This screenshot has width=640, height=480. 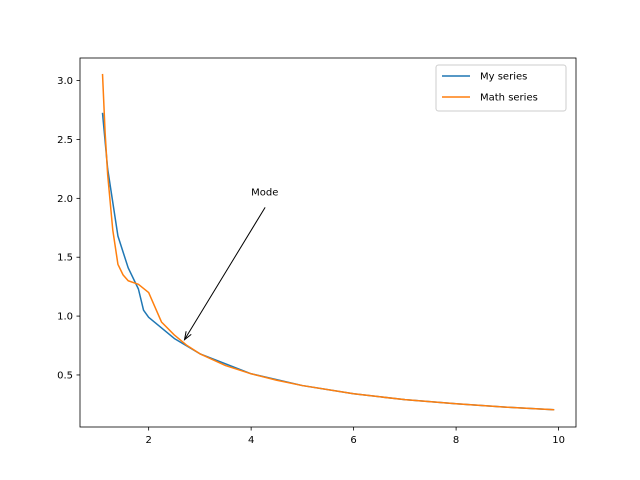 What do you see at coordinates (264, 192) in the screenshot?
I see `annotation-label: Mode` at bounding box center [264, 192].